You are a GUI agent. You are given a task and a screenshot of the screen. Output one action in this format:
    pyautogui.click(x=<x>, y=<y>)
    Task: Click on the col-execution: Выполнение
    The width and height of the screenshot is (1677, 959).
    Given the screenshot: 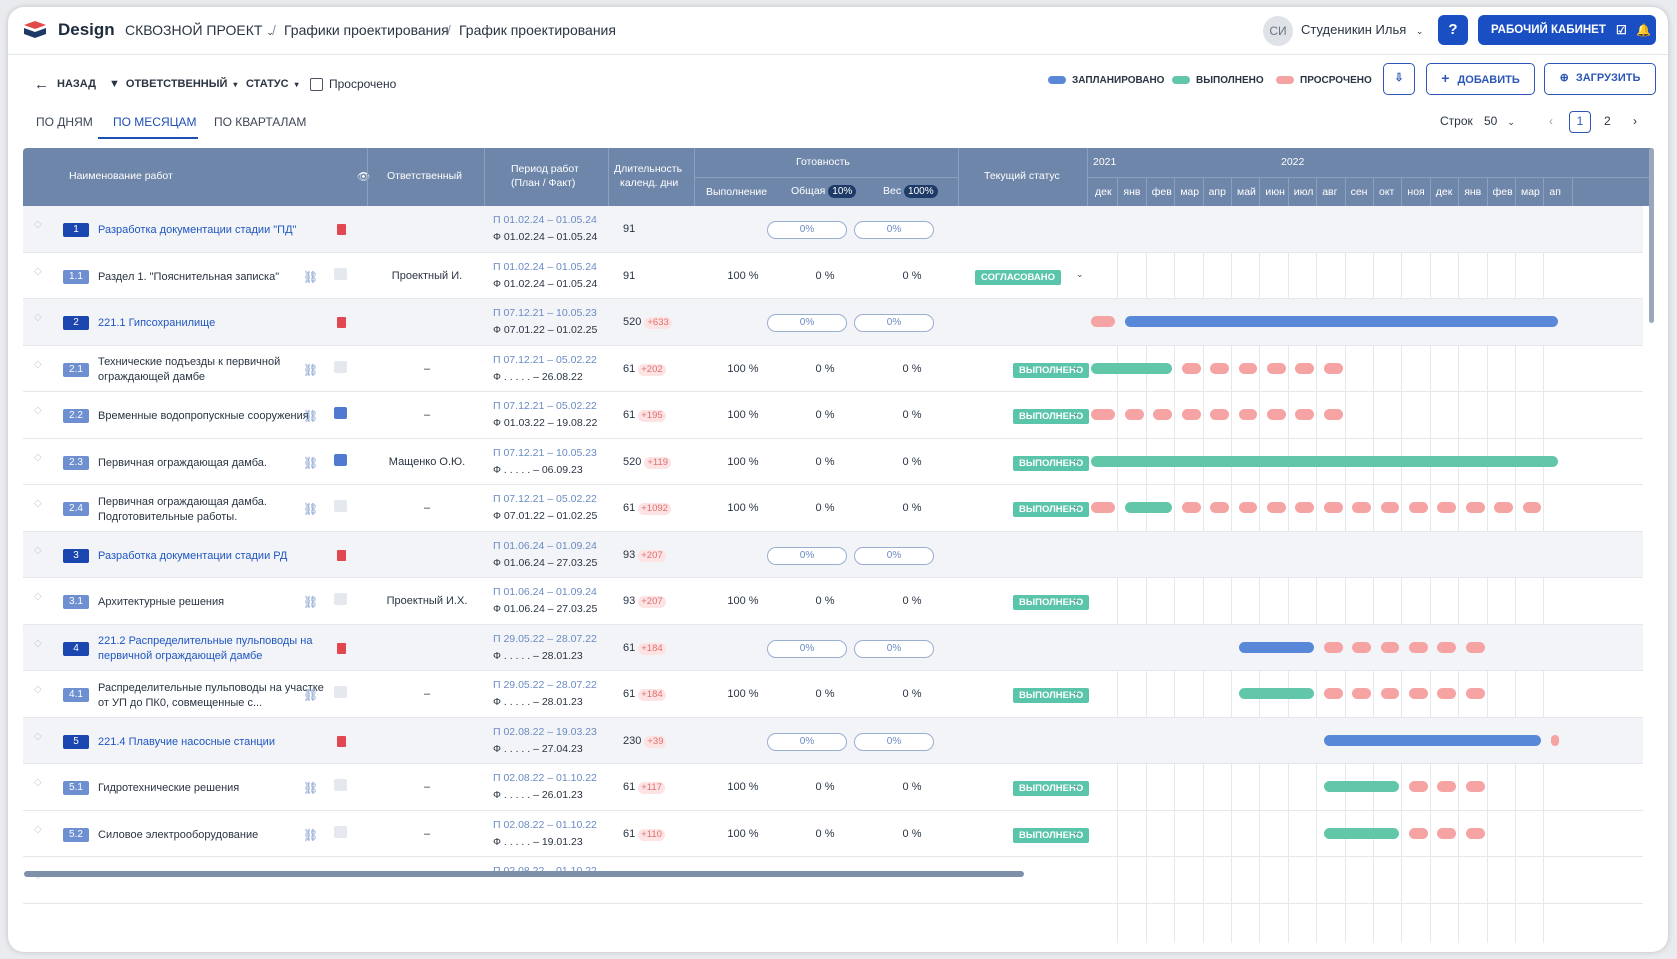 What is the action you would take?
    pyautogui.click(x=737, y=192)
    